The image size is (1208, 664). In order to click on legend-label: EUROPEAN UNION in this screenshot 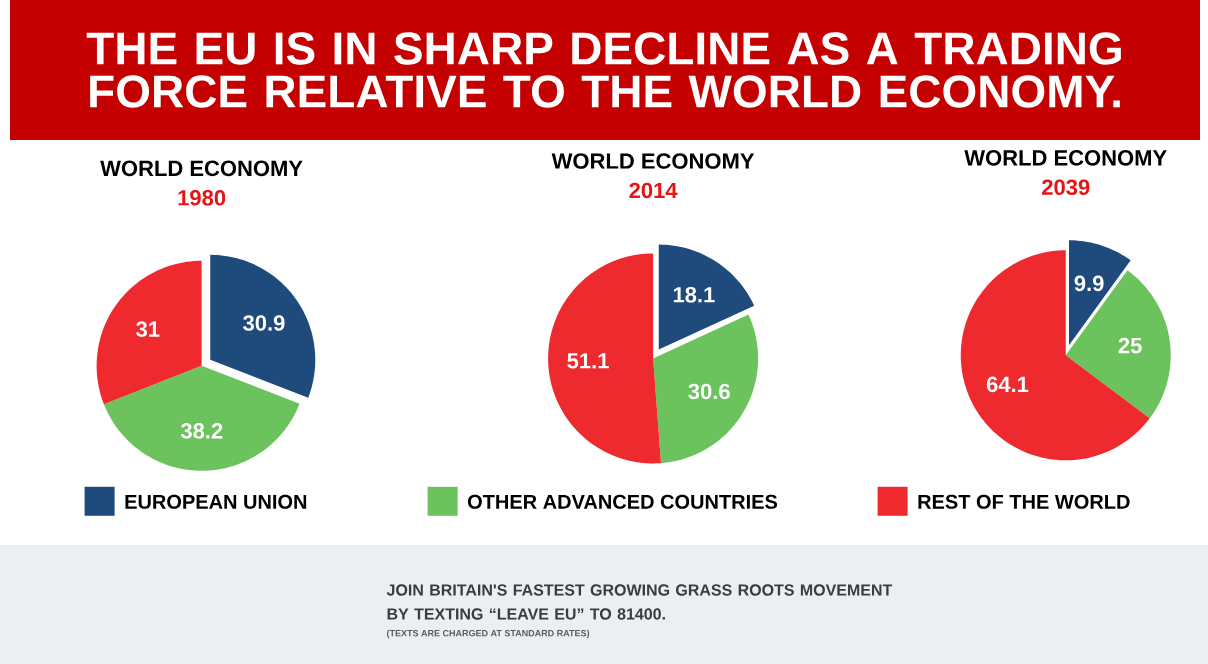, I will do `click(216, 501)`.